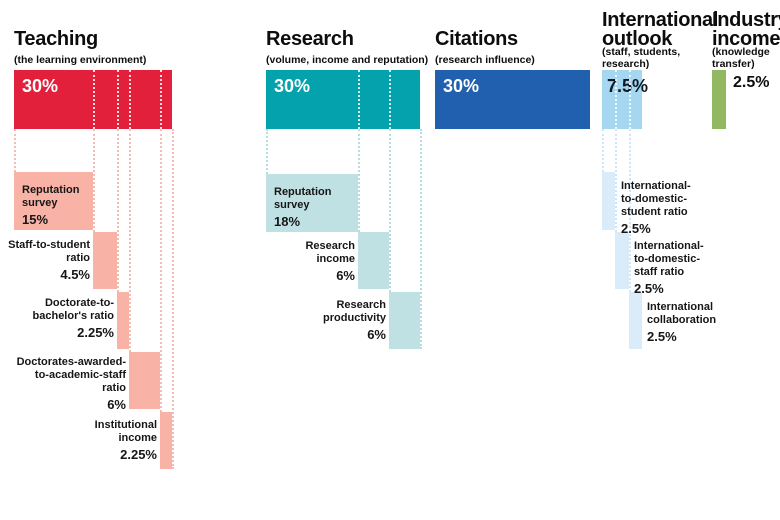  I want to click on citations-subtitle-text: (research influence), so click(485, 60).